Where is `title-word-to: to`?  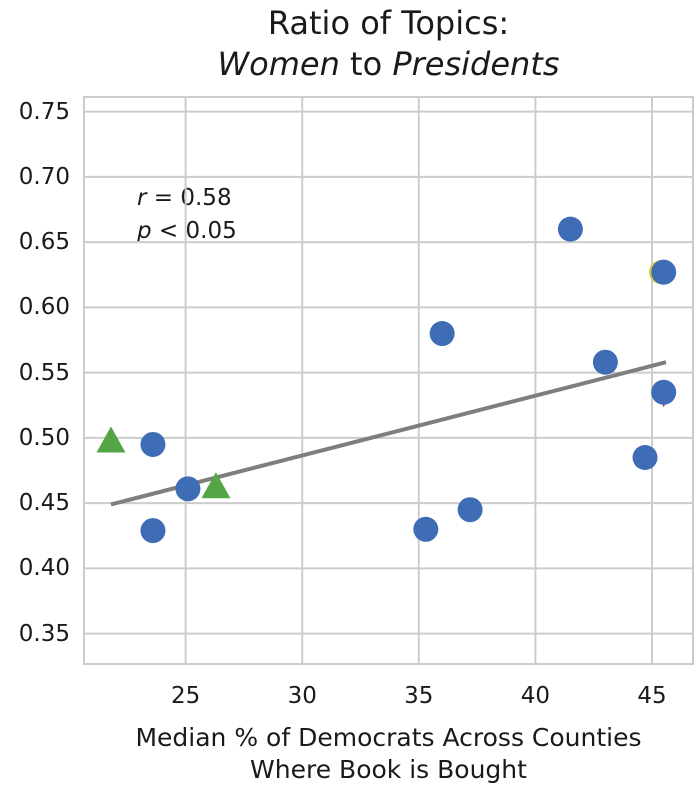 title-word-to: to is located at coordinates (366, 64).